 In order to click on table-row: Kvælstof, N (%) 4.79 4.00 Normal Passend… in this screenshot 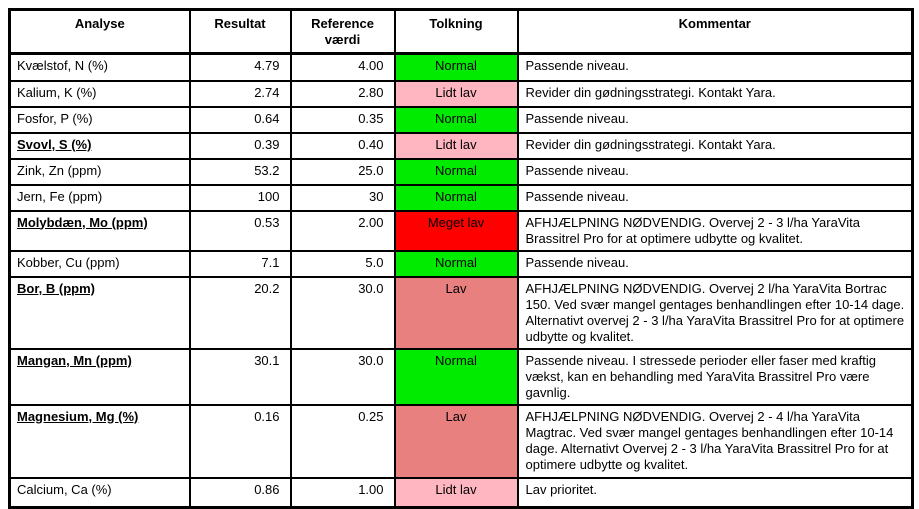, I will do `click(461, 67)`.